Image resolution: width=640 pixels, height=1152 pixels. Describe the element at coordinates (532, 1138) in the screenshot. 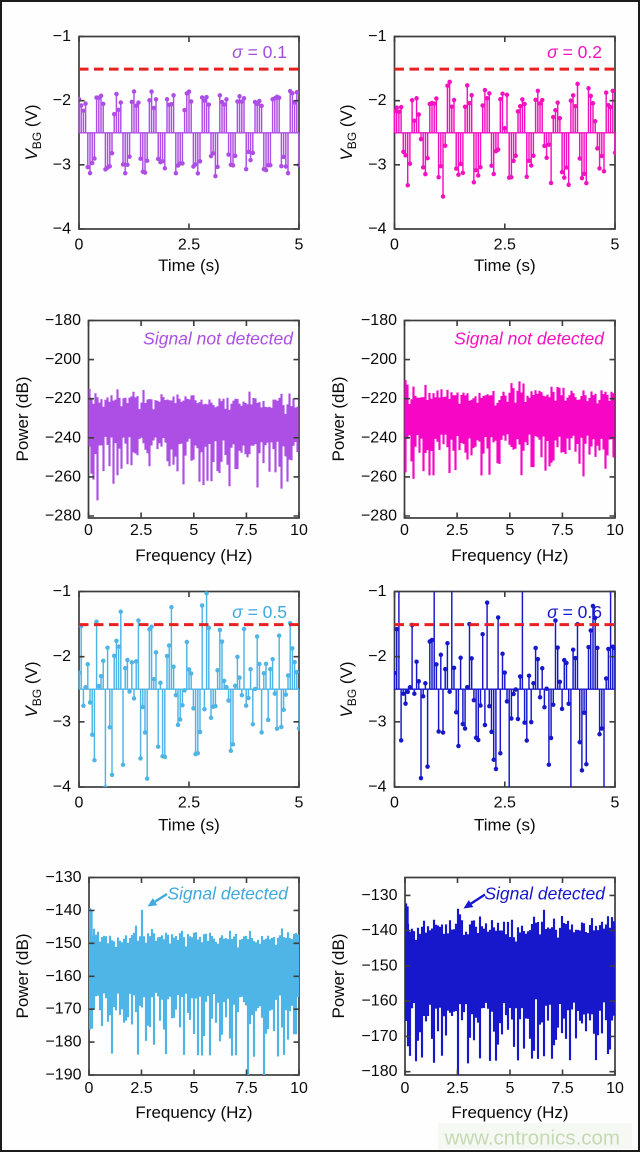

I see `svg-text: www.cntronics.com` at that location.